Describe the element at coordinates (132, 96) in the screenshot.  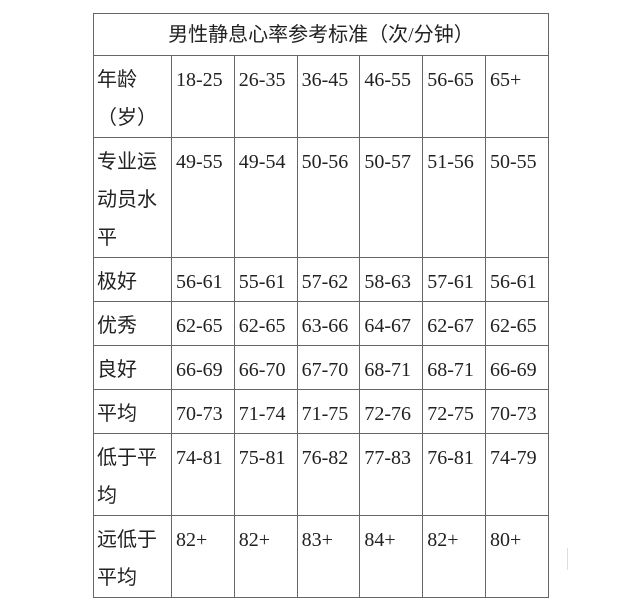
I see `age-header-label: 年龄（岁）` at that location.